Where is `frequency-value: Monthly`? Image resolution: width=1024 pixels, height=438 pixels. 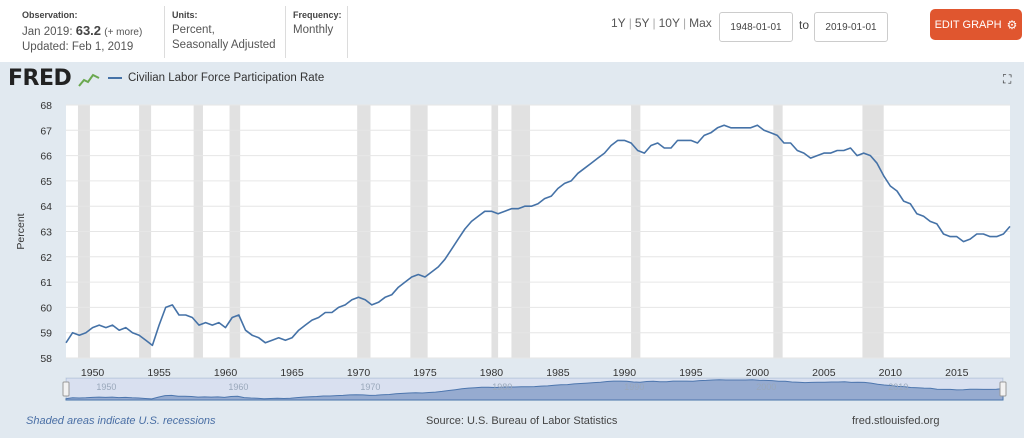 frequency-value: Monthly is located at coordinates (313, 30).